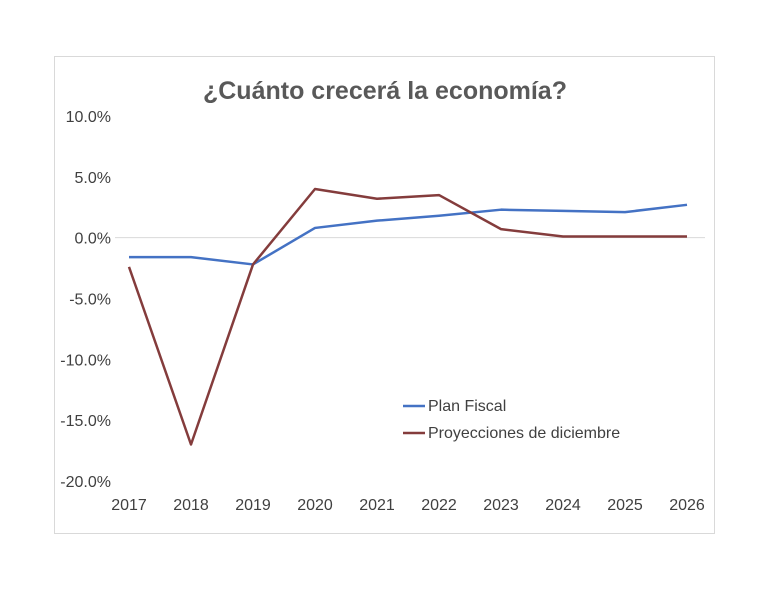 Image resolution: width=768 pixels, height=593 pixels. Describe the element at coordinates (191, 505) in the screenshot. I see `x-tick-label: 2018` at that location.